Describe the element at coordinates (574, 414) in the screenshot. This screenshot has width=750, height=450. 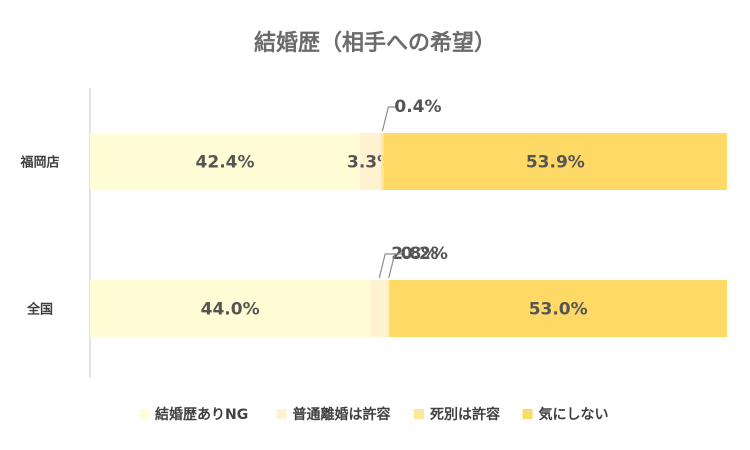
I see `legend-label: 気にしない` at that location.